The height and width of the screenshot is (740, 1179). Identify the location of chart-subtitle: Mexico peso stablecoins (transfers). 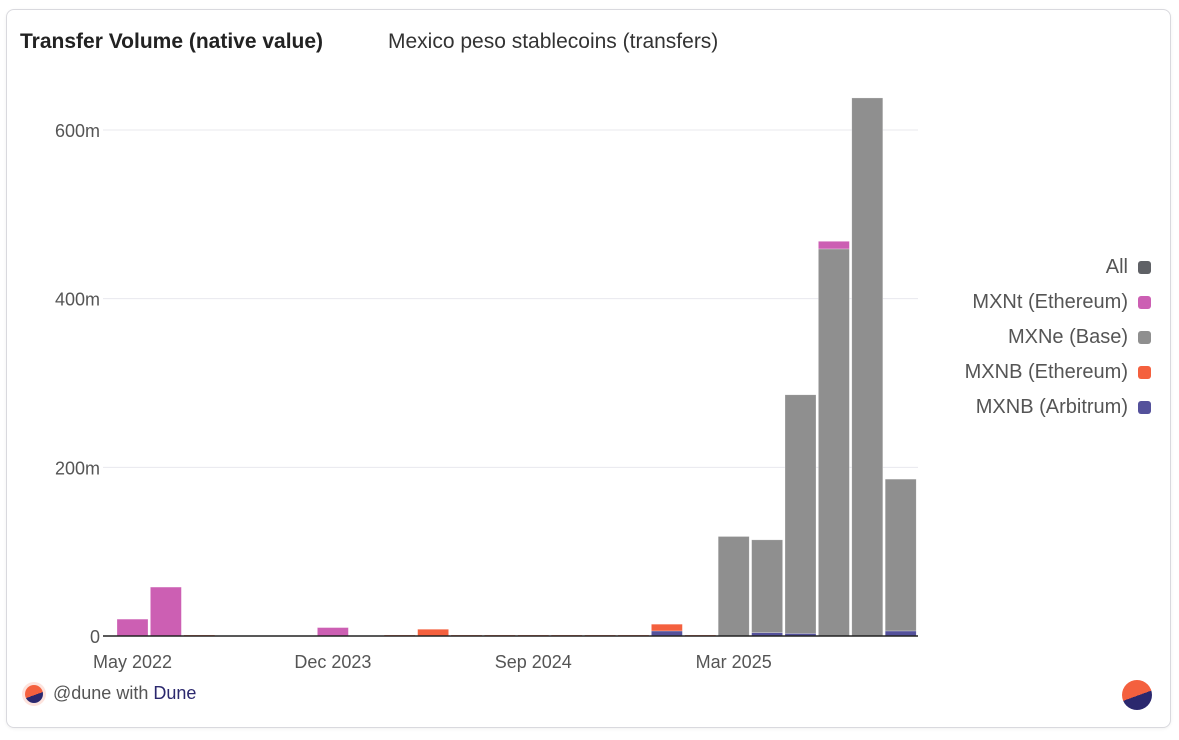
(553, 41).